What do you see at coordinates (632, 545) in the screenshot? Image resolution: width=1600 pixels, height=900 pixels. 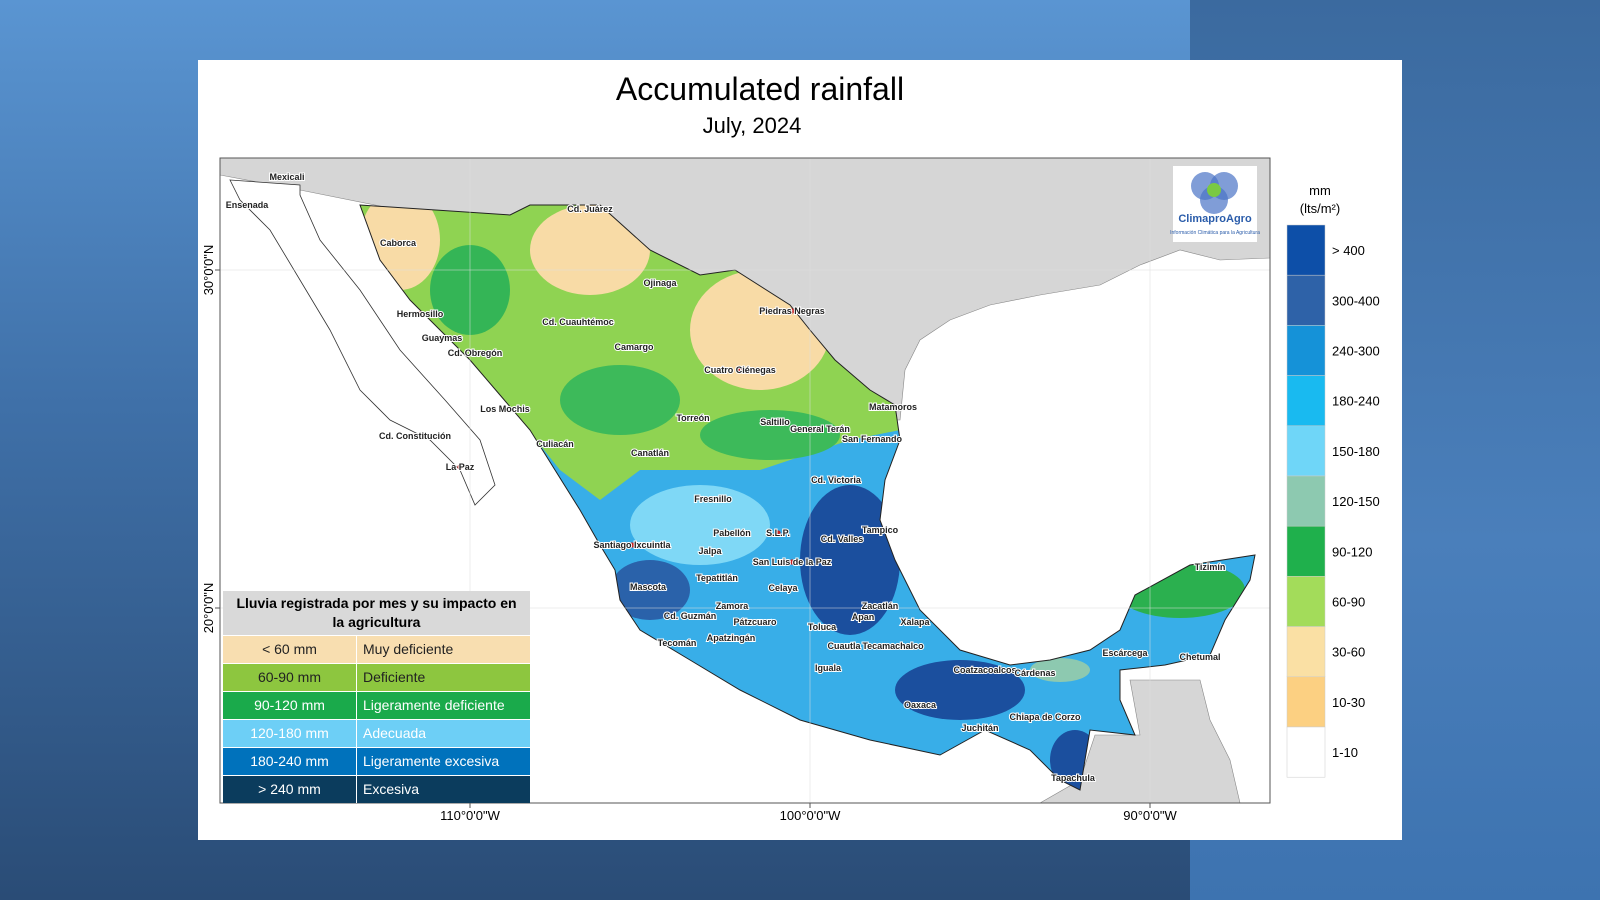 I see `city-label: Santiago Ixcuintla` at bounding box center [632, 545].